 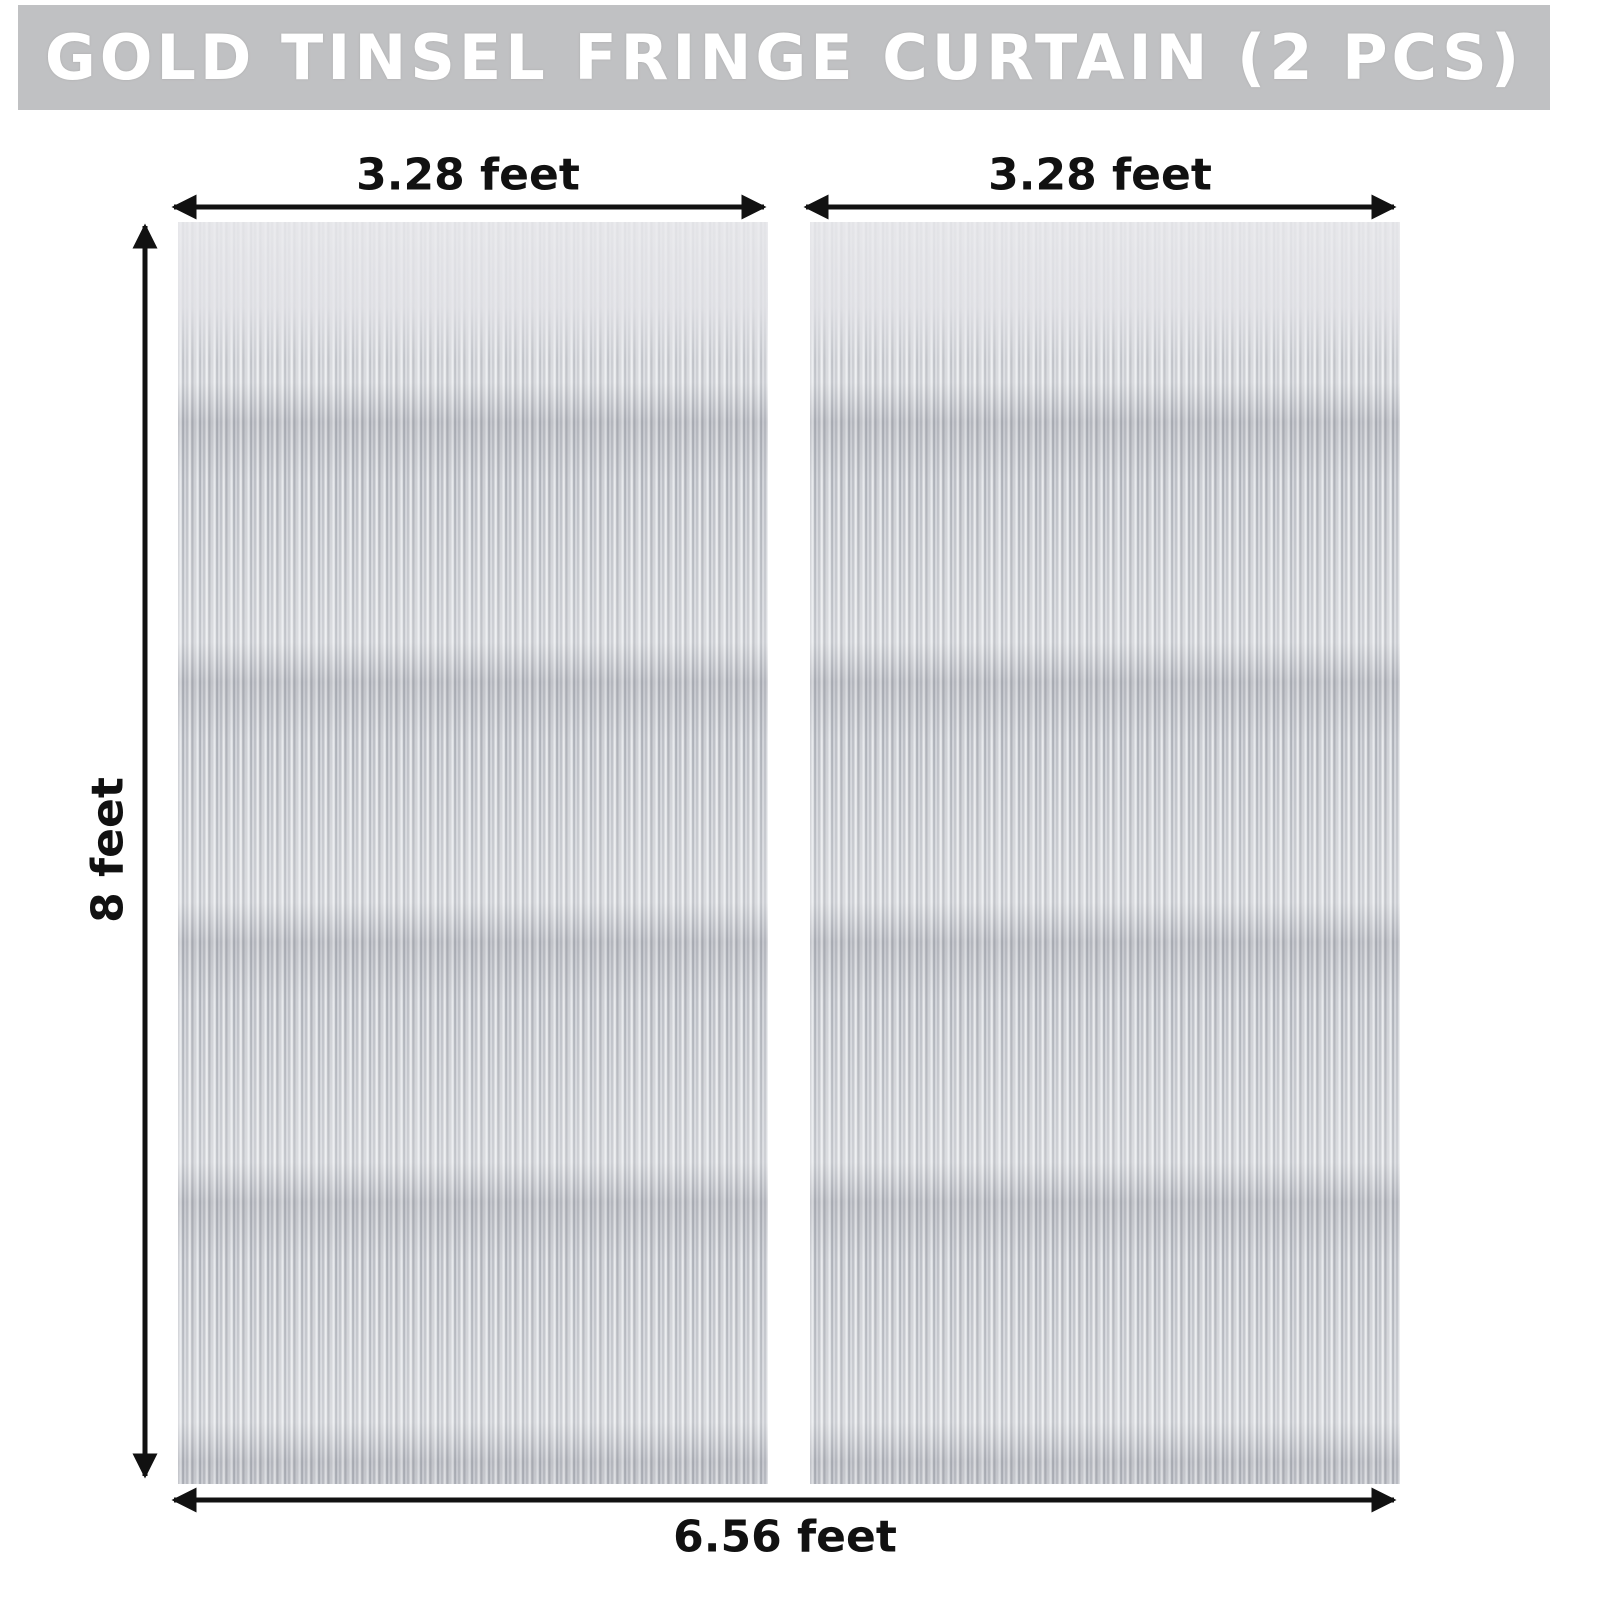 I want to click on total-width-label: 6.56 feet, so click(x=785, y=1537).